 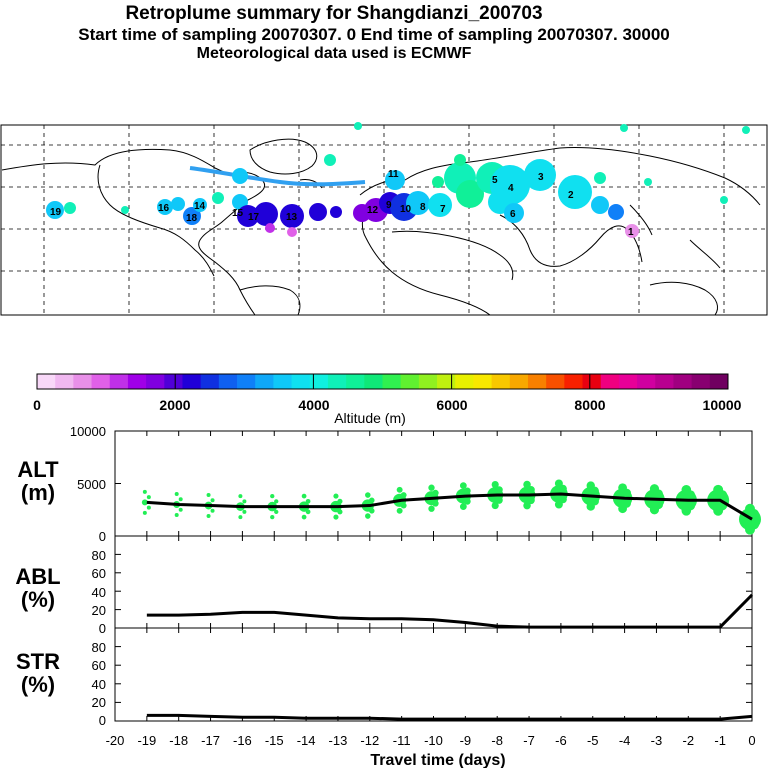 What do you see at coordinates (38, 684) in the screenshot?
I see `str-panel-unit: (%)` at bounding box center [38, 684].